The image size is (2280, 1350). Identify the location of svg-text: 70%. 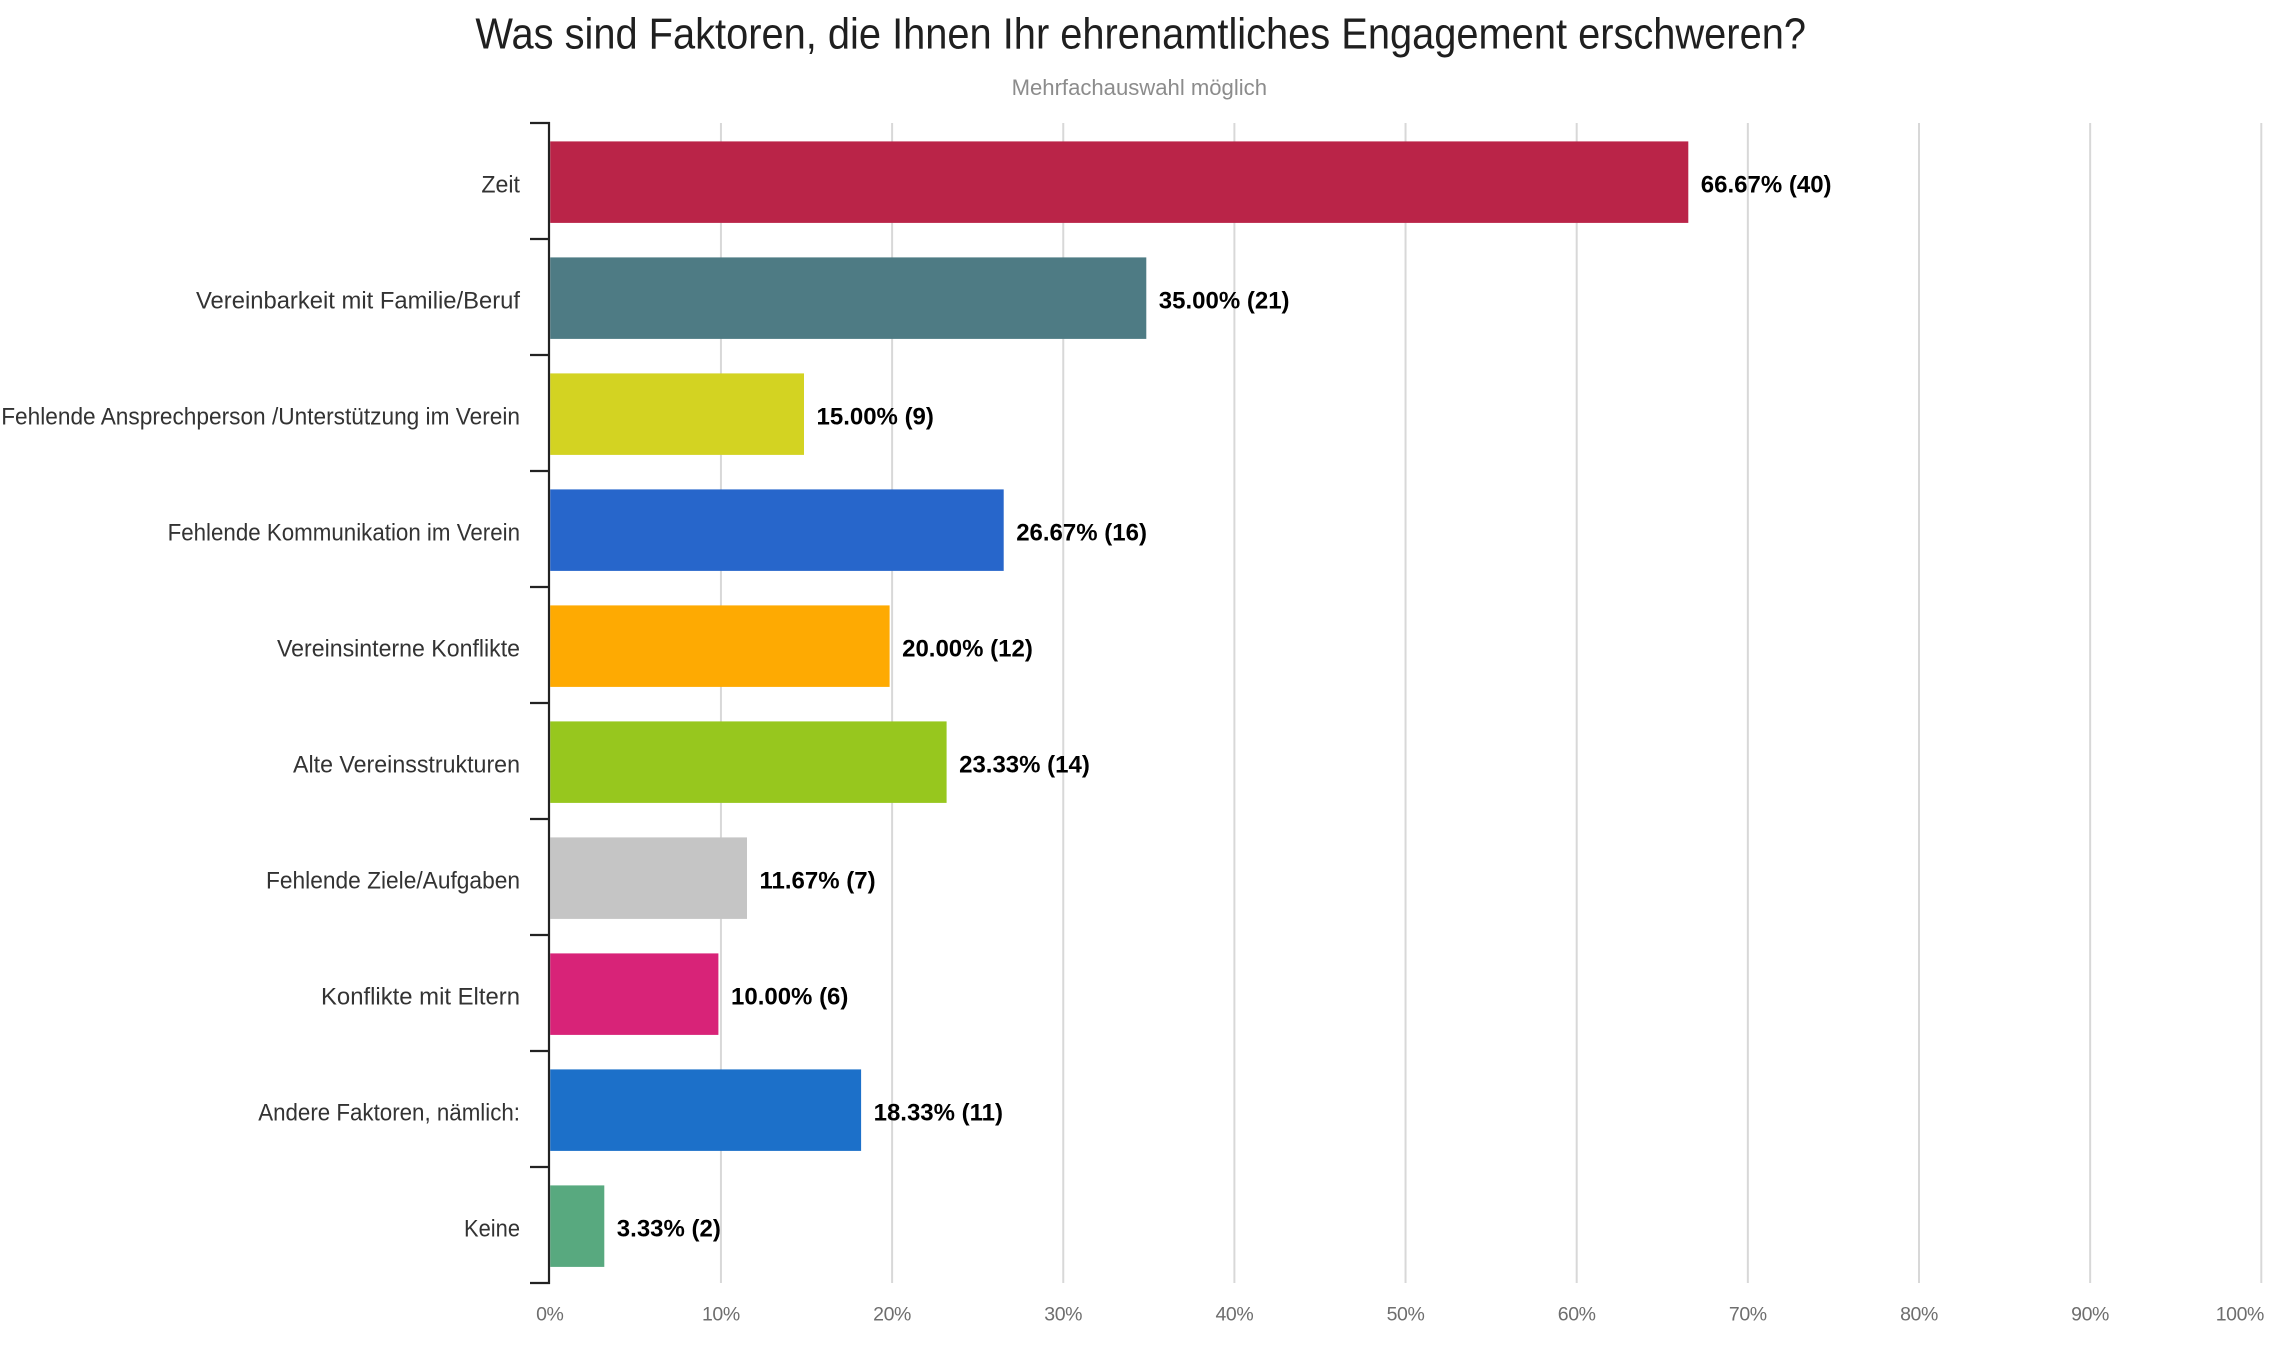
(1748, 1315).